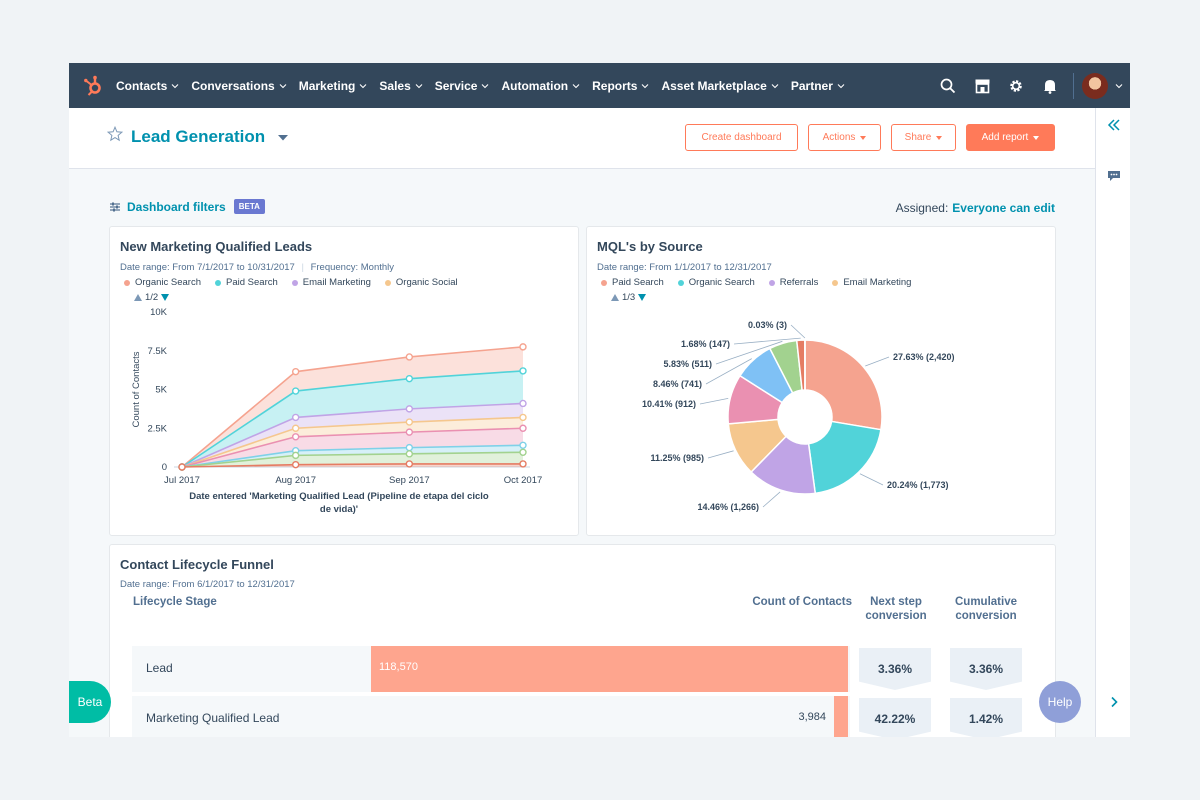 This screenshot has width=1200, height=800. I want to click on nav-item-automation: Automation, so click(540, 86).